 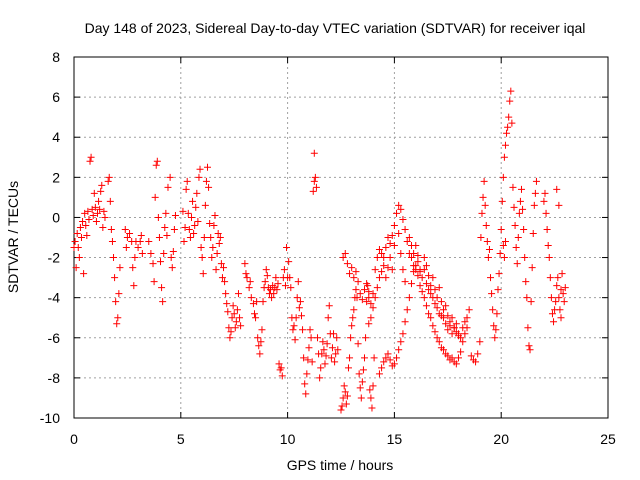 What do you see at coordinates (56, 97) in the screenshot?
I see `y-tick-label: 6` at bounding box center [56, 97].